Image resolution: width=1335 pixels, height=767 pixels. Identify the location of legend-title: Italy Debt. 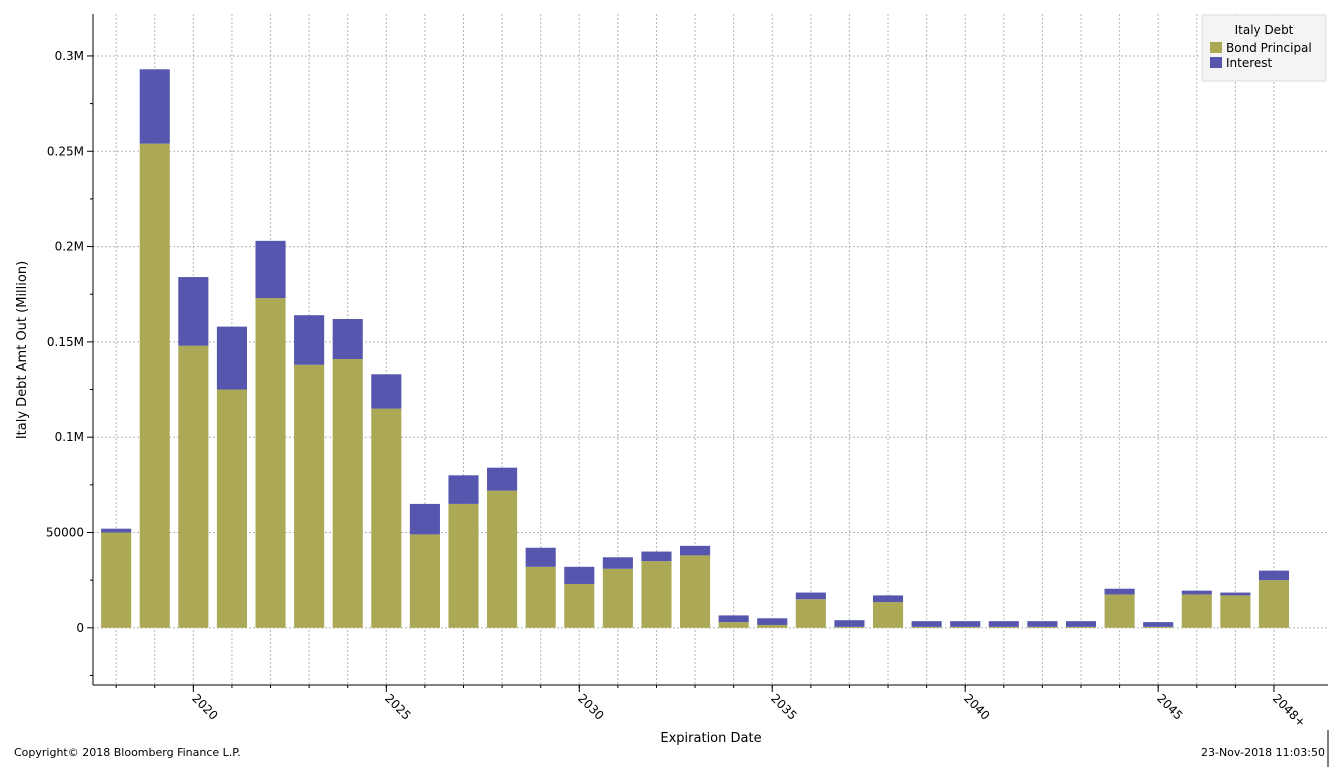
(1264, 30).